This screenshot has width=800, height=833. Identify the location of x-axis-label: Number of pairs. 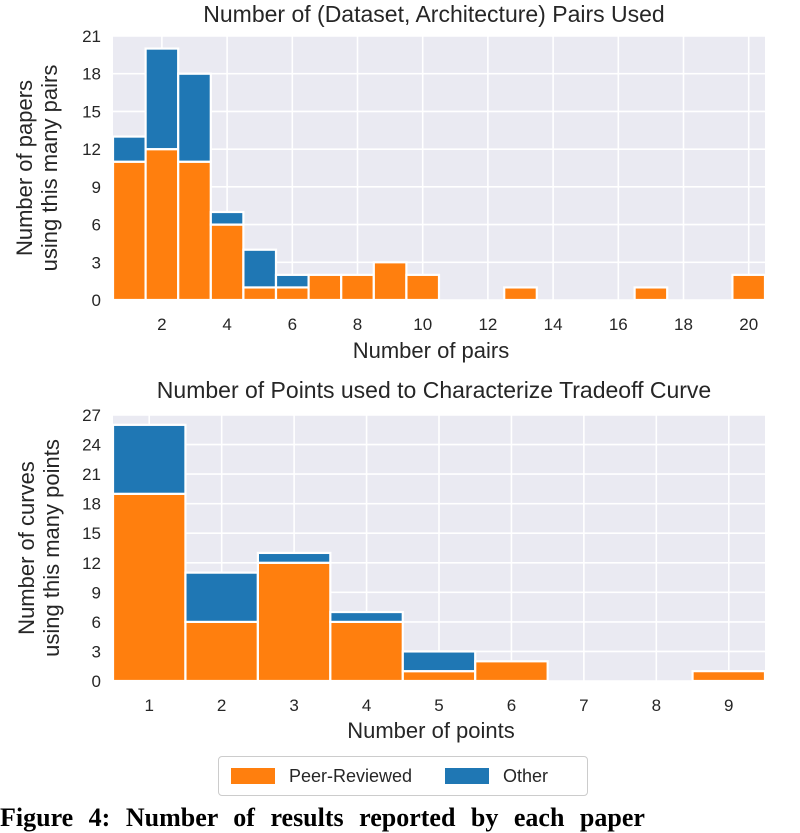
(431, 350).